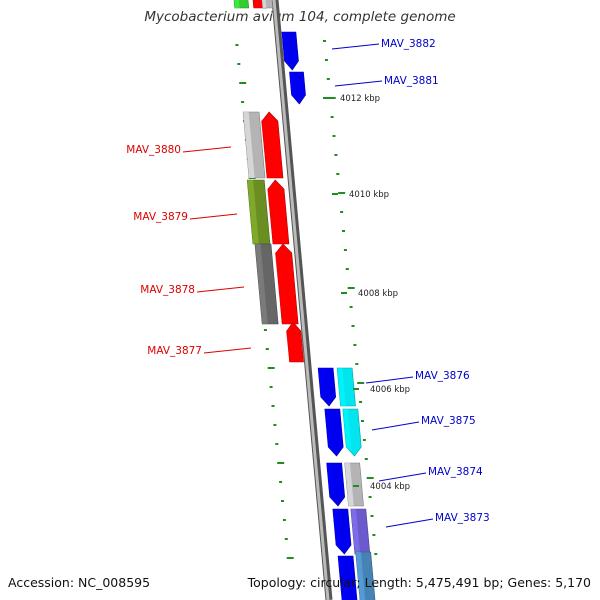 This screenshot has height=600, width=600. I want to click on gene-block-mav-3880-highlight, so click(267, 147).